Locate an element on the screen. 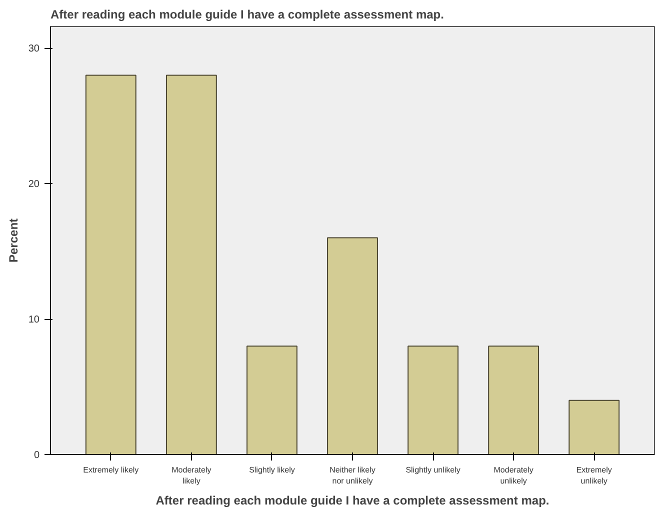 The image size is (662, 513). x-tick-label: Slightly unlikely is located at coordinates (433, 470).